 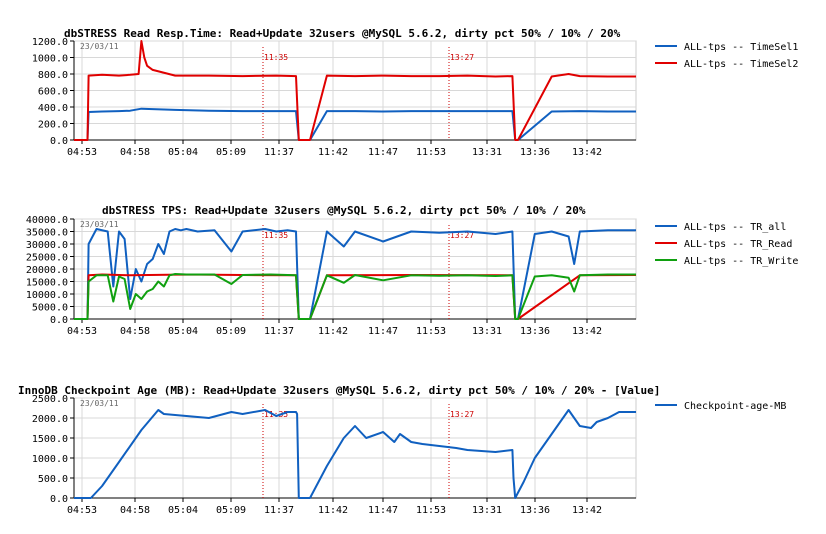 What do you see at coordinates (741, 261) in the screenshot?
I see `legend-label: ALL-tps -- TR_Write` at bounding box center [741, 261].